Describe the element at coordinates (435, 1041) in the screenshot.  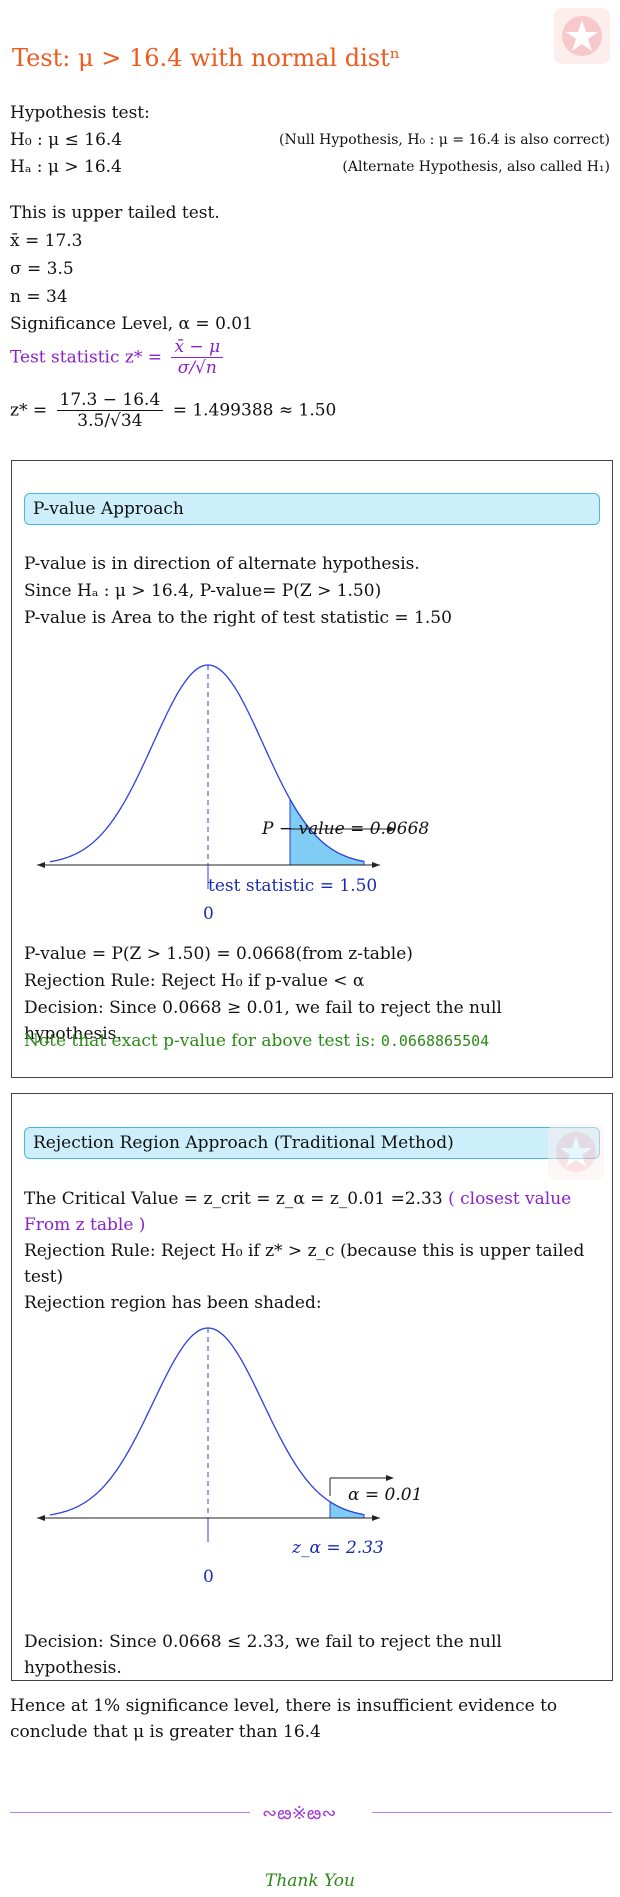
I see `exact-pvalue-value: 0.0668865504` at that location.